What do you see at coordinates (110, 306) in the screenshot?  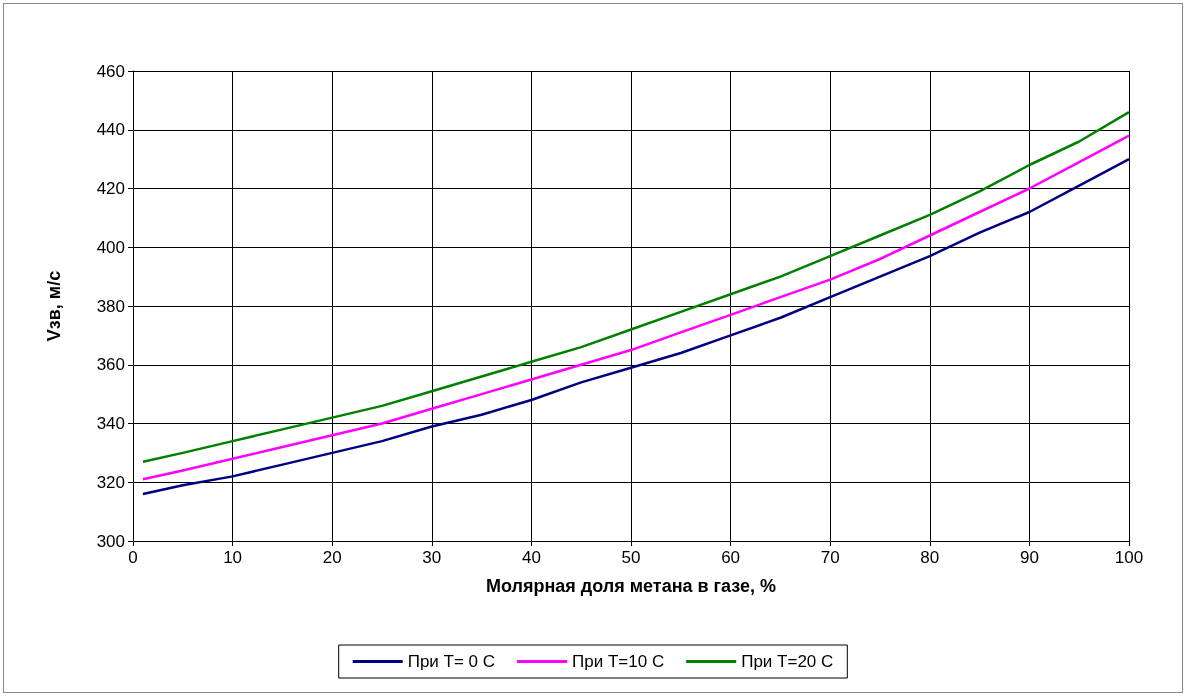 I see `y-tick-label: 380` at bounding box center [110, 306].